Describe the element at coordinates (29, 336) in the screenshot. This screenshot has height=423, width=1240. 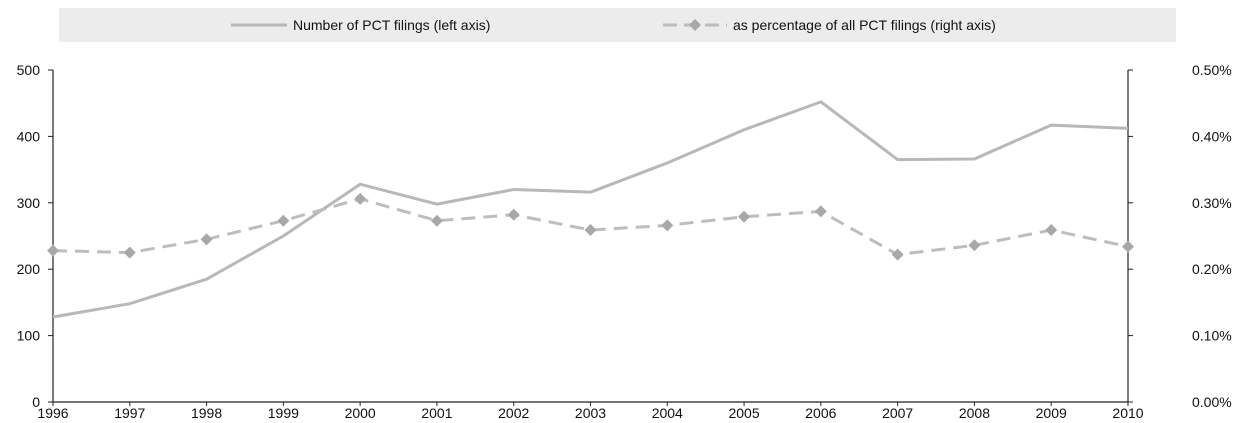
I see `left-y-tick-label: 100` at that location.